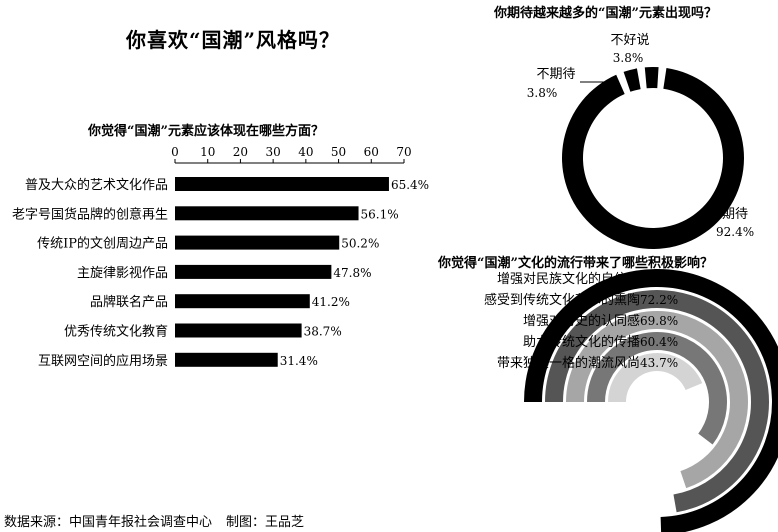 The image size is (778, 532). Describe the element at coordinates (96, 185) in the screenshot. I see `category-label: 普及大众的艺术文化作品` at that location.